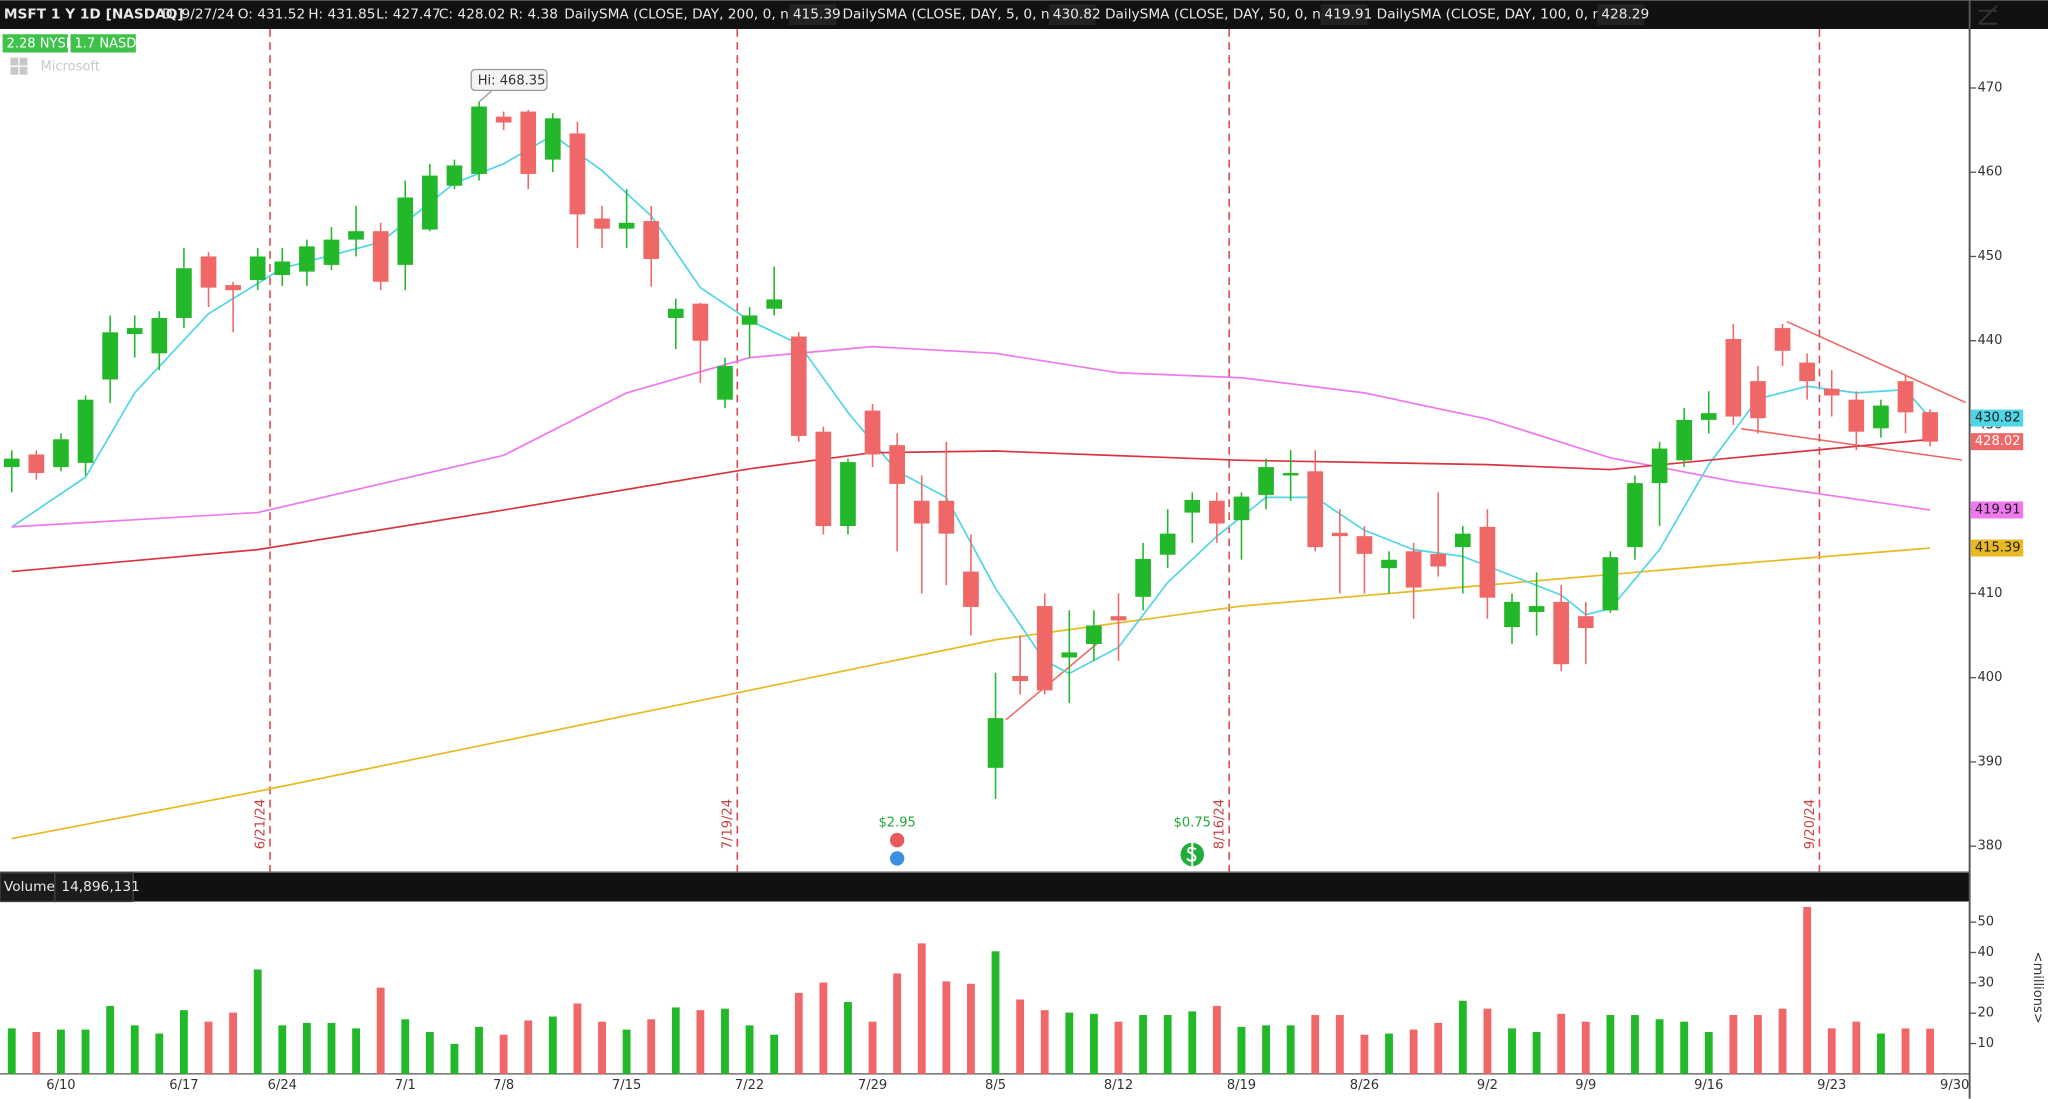 Image resolution: width=2048 pixels, height=1099 pixels. Describe the element at coordinates (1220, 15) in the screenshot. I see `legend-entry: DailySMA (CLOSE, DAY, 50, 0, no)` at that location.